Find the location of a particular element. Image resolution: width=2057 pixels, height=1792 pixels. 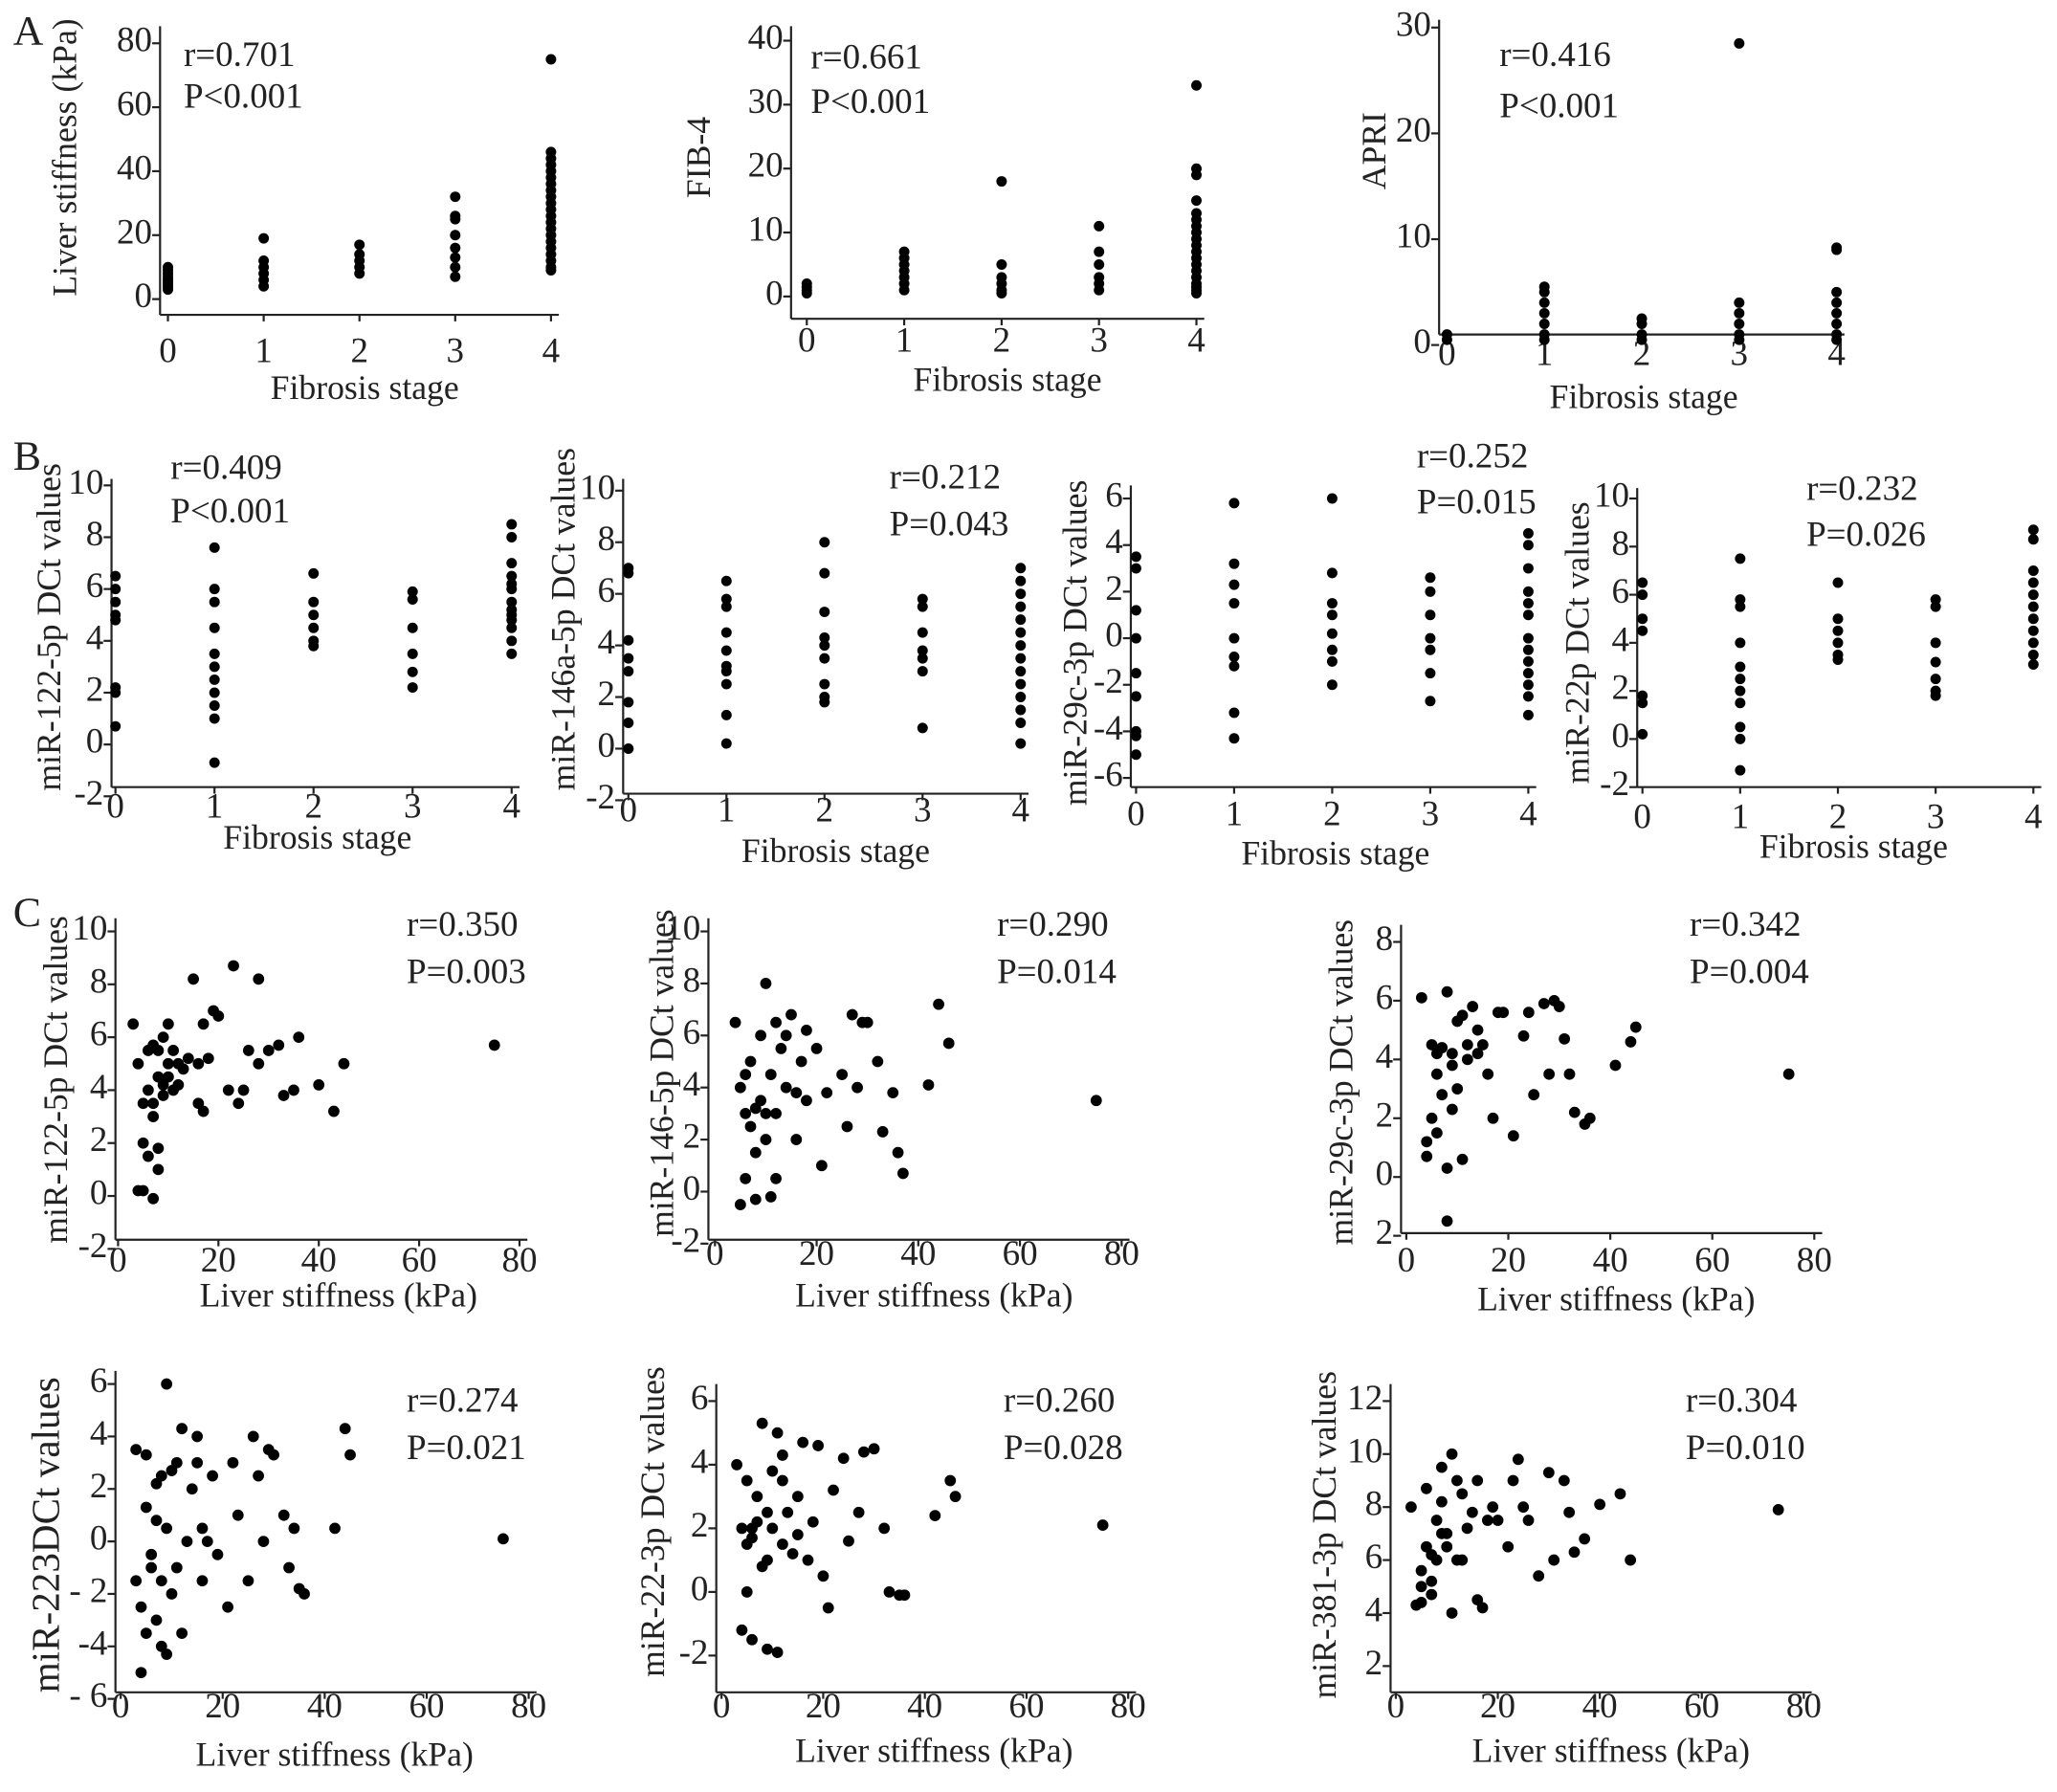

y-tick-label: -6 is located at coordinates (1109, 775).